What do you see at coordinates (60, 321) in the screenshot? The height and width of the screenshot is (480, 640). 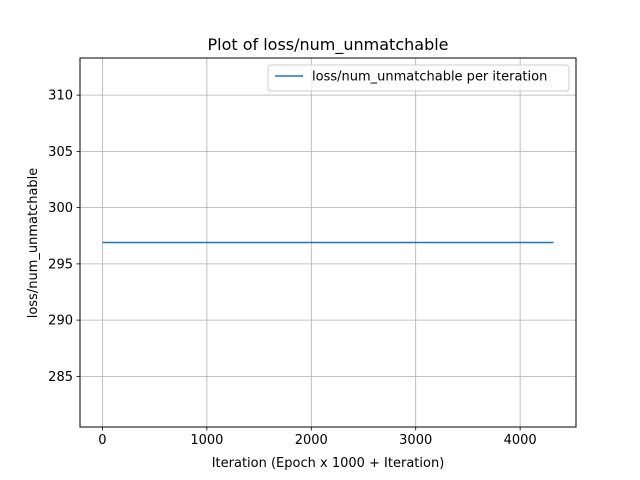 I see `y-tick-label: 290` at bounding box center [60, 321].